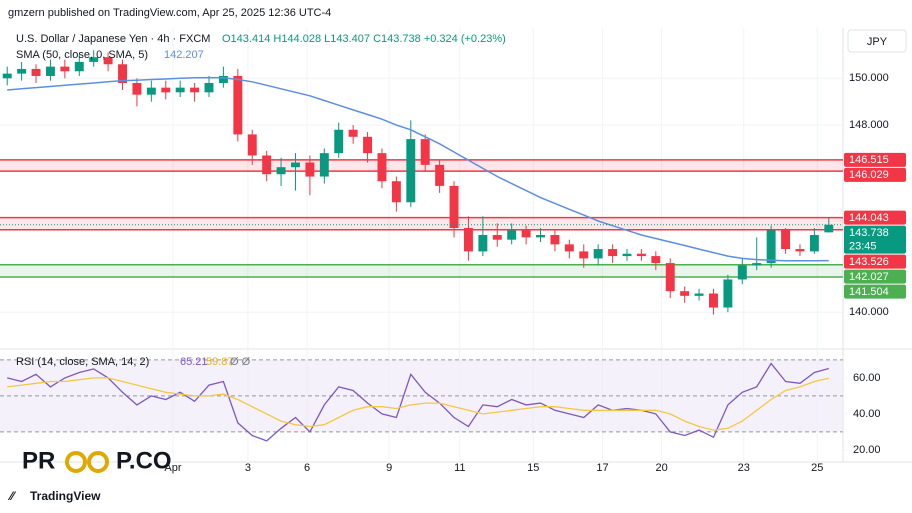  I want to click on x-tick-label: Apr, so click(172, 468).